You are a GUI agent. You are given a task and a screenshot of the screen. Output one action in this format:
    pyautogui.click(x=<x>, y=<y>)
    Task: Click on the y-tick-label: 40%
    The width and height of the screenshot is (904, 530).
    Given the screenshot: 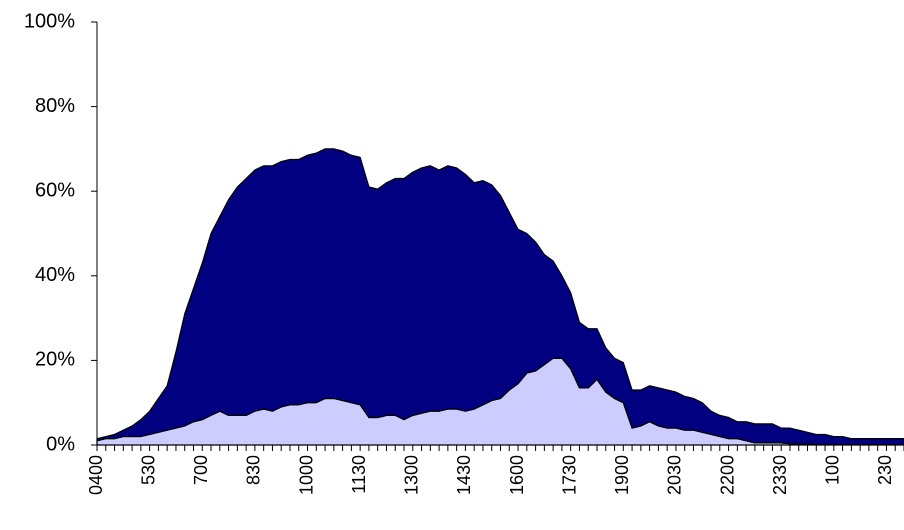 What is the action you would take?
    pyautogui.click(x=55, y=275)
    